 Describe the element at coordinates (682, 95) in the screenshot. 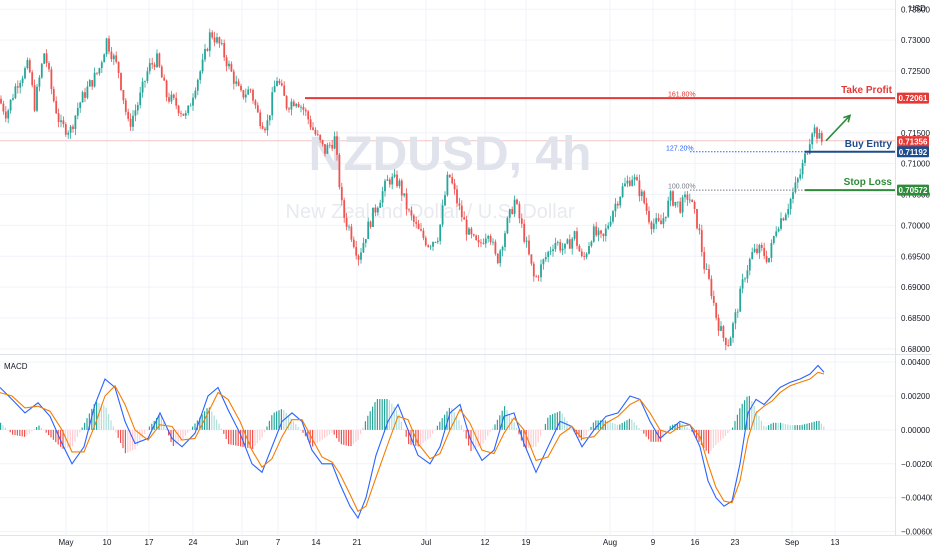

I see `fib-label-0: 161.80%` at that location.